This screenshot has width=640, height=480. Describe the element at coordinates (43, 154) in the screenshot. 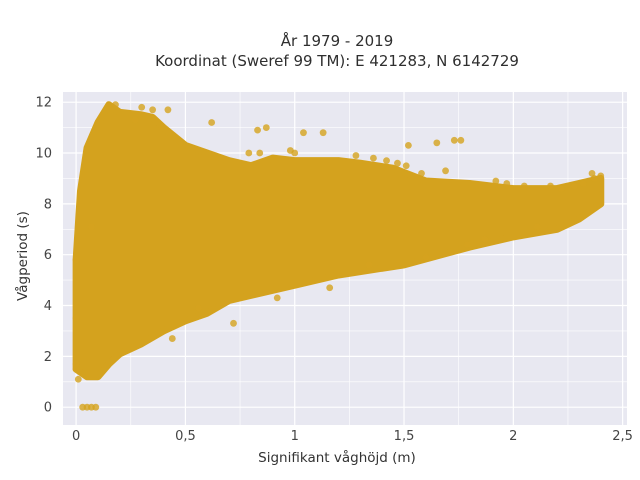

I see `y-tick-label: 10` at that location.